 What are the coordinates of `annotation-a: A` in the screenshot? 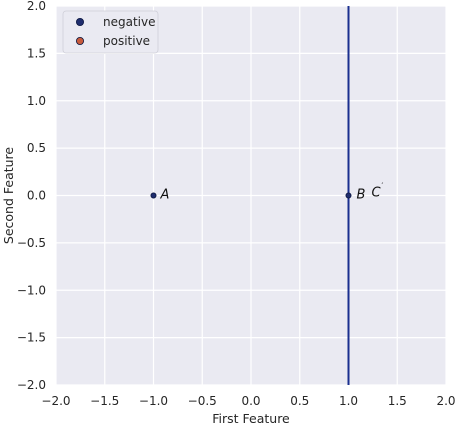 It's located at (165, 195).